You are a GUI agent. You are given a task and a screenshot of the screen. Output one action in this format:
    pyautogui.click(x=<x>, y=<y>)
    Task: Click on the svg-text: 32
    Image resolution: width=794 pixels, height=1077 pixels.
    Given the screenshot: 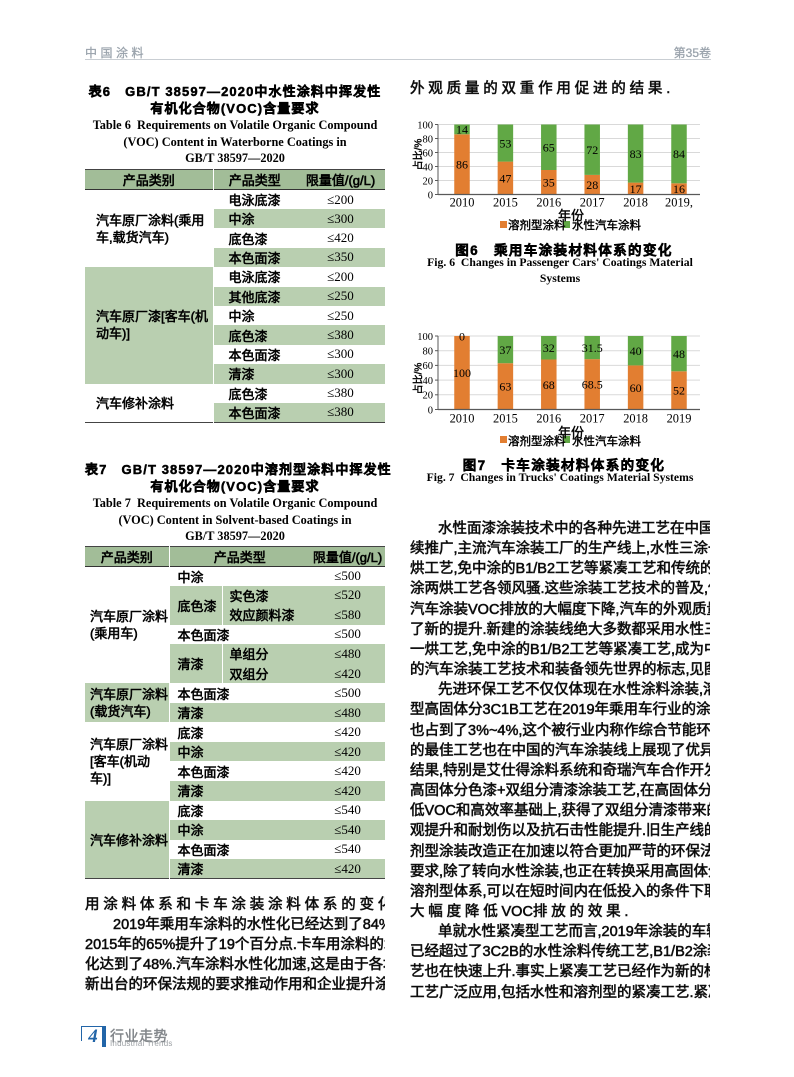 What is the action you would take?
    pyautogui.click(x=549, y=348)
    